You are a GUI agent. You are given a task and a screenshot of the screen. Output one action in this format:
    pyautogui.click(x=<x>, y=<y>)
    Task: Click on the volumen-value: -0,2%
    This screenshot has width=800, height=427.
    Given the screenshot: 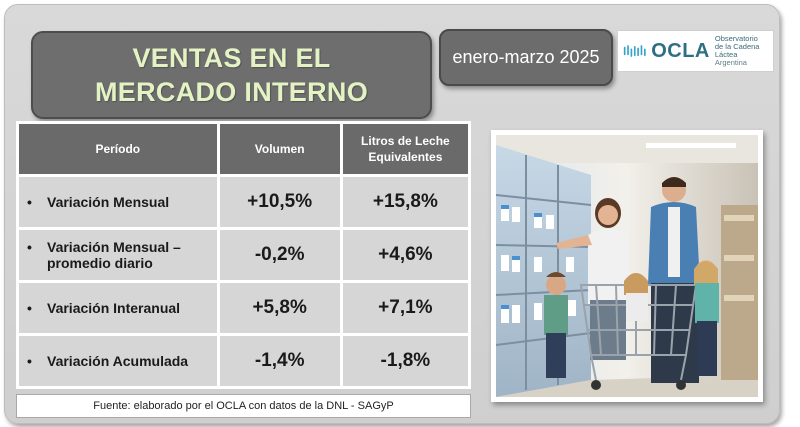 What is the action you would take?
    pyautogui.click(x=279, y=255)
    